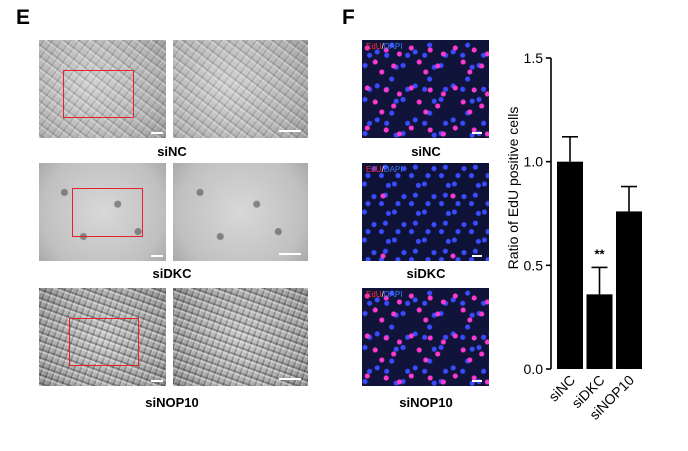 The width and height of the screenshot is (688, 451). Describe the element at coordinates (426, 151) in the screenshot. I see `caption-f-sinc: siNC` at that location.